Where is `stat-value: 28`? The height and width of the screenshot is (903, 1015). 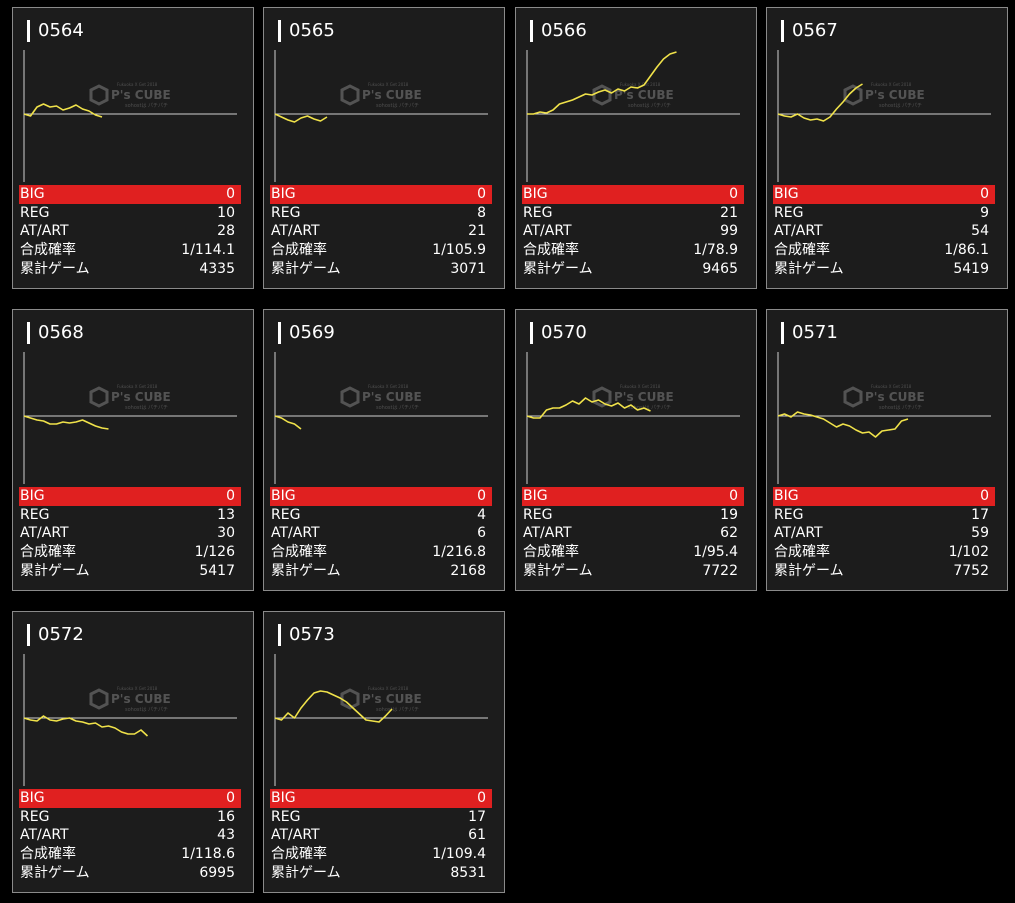
stat-value: 28 is located at coordinates (226, 231).